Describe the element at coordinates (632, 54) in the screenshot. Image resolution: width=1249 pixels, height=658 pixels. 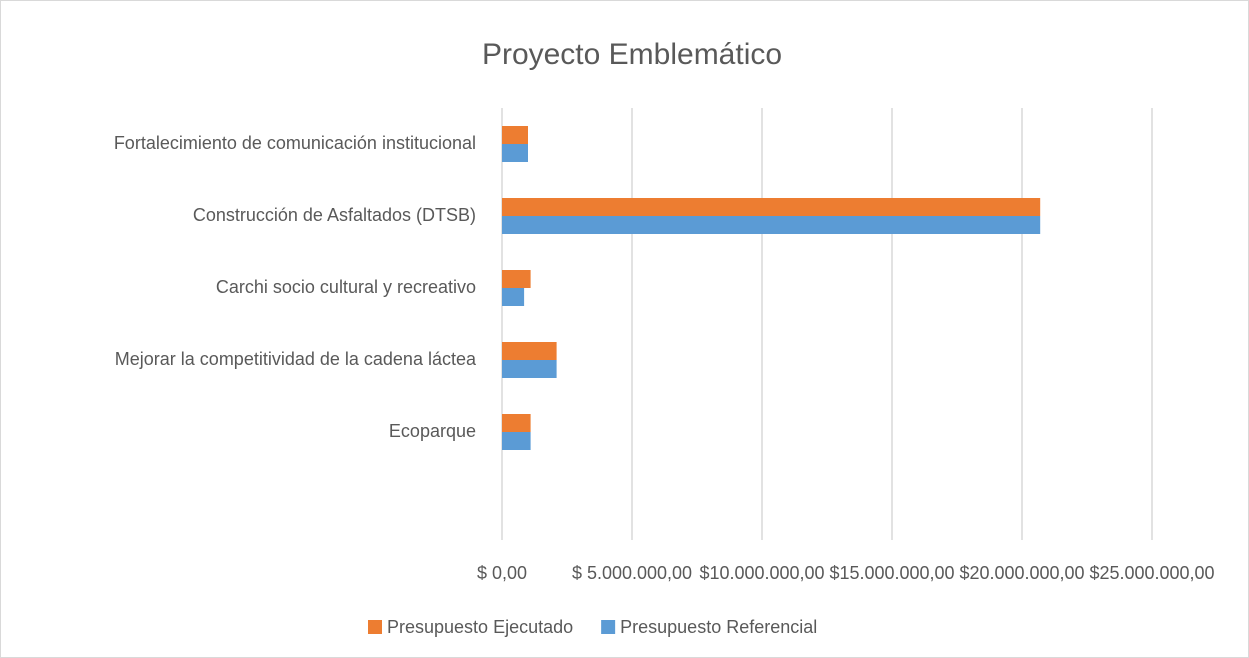
I see `chart-title: Proyecto Emblemático` at that location.